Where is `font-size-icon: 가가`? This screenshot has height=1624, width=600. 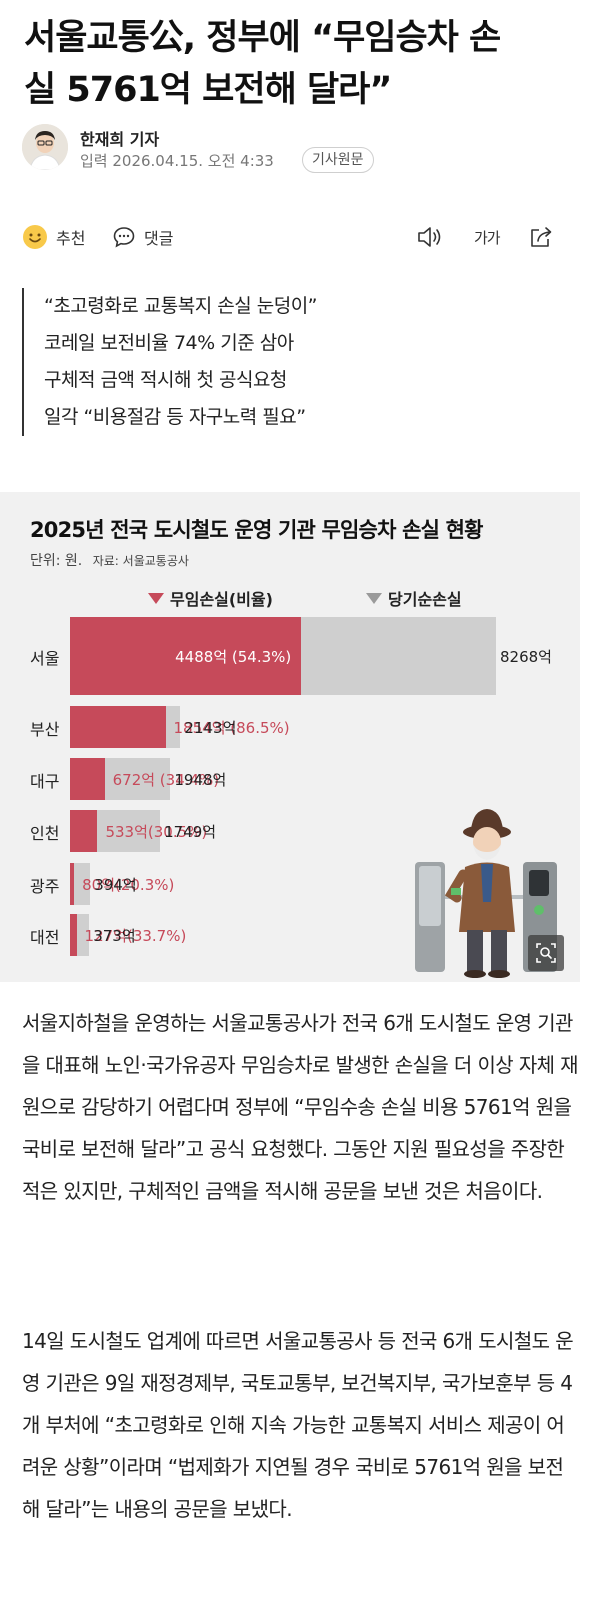
font-size-icon: 가가 is located at coordinates (487, 237).